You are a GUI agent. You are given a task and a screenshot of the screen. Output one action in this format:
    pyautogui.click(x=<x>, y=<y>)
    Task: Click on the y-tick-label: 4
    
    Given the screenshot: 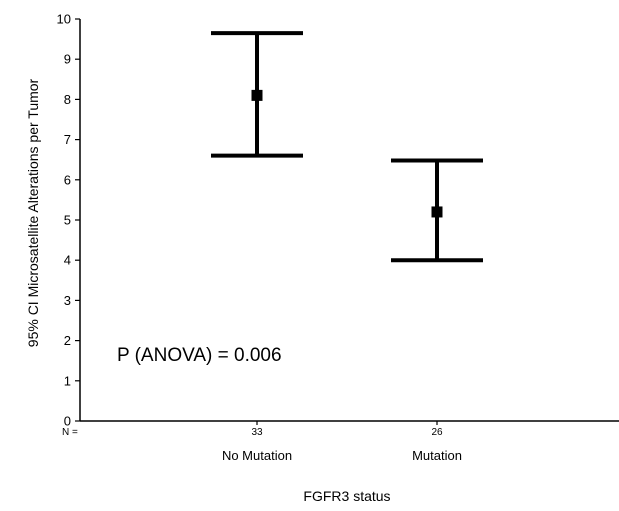 What is the action you would take?
    pyautogui.click(x=67, y=260)
    